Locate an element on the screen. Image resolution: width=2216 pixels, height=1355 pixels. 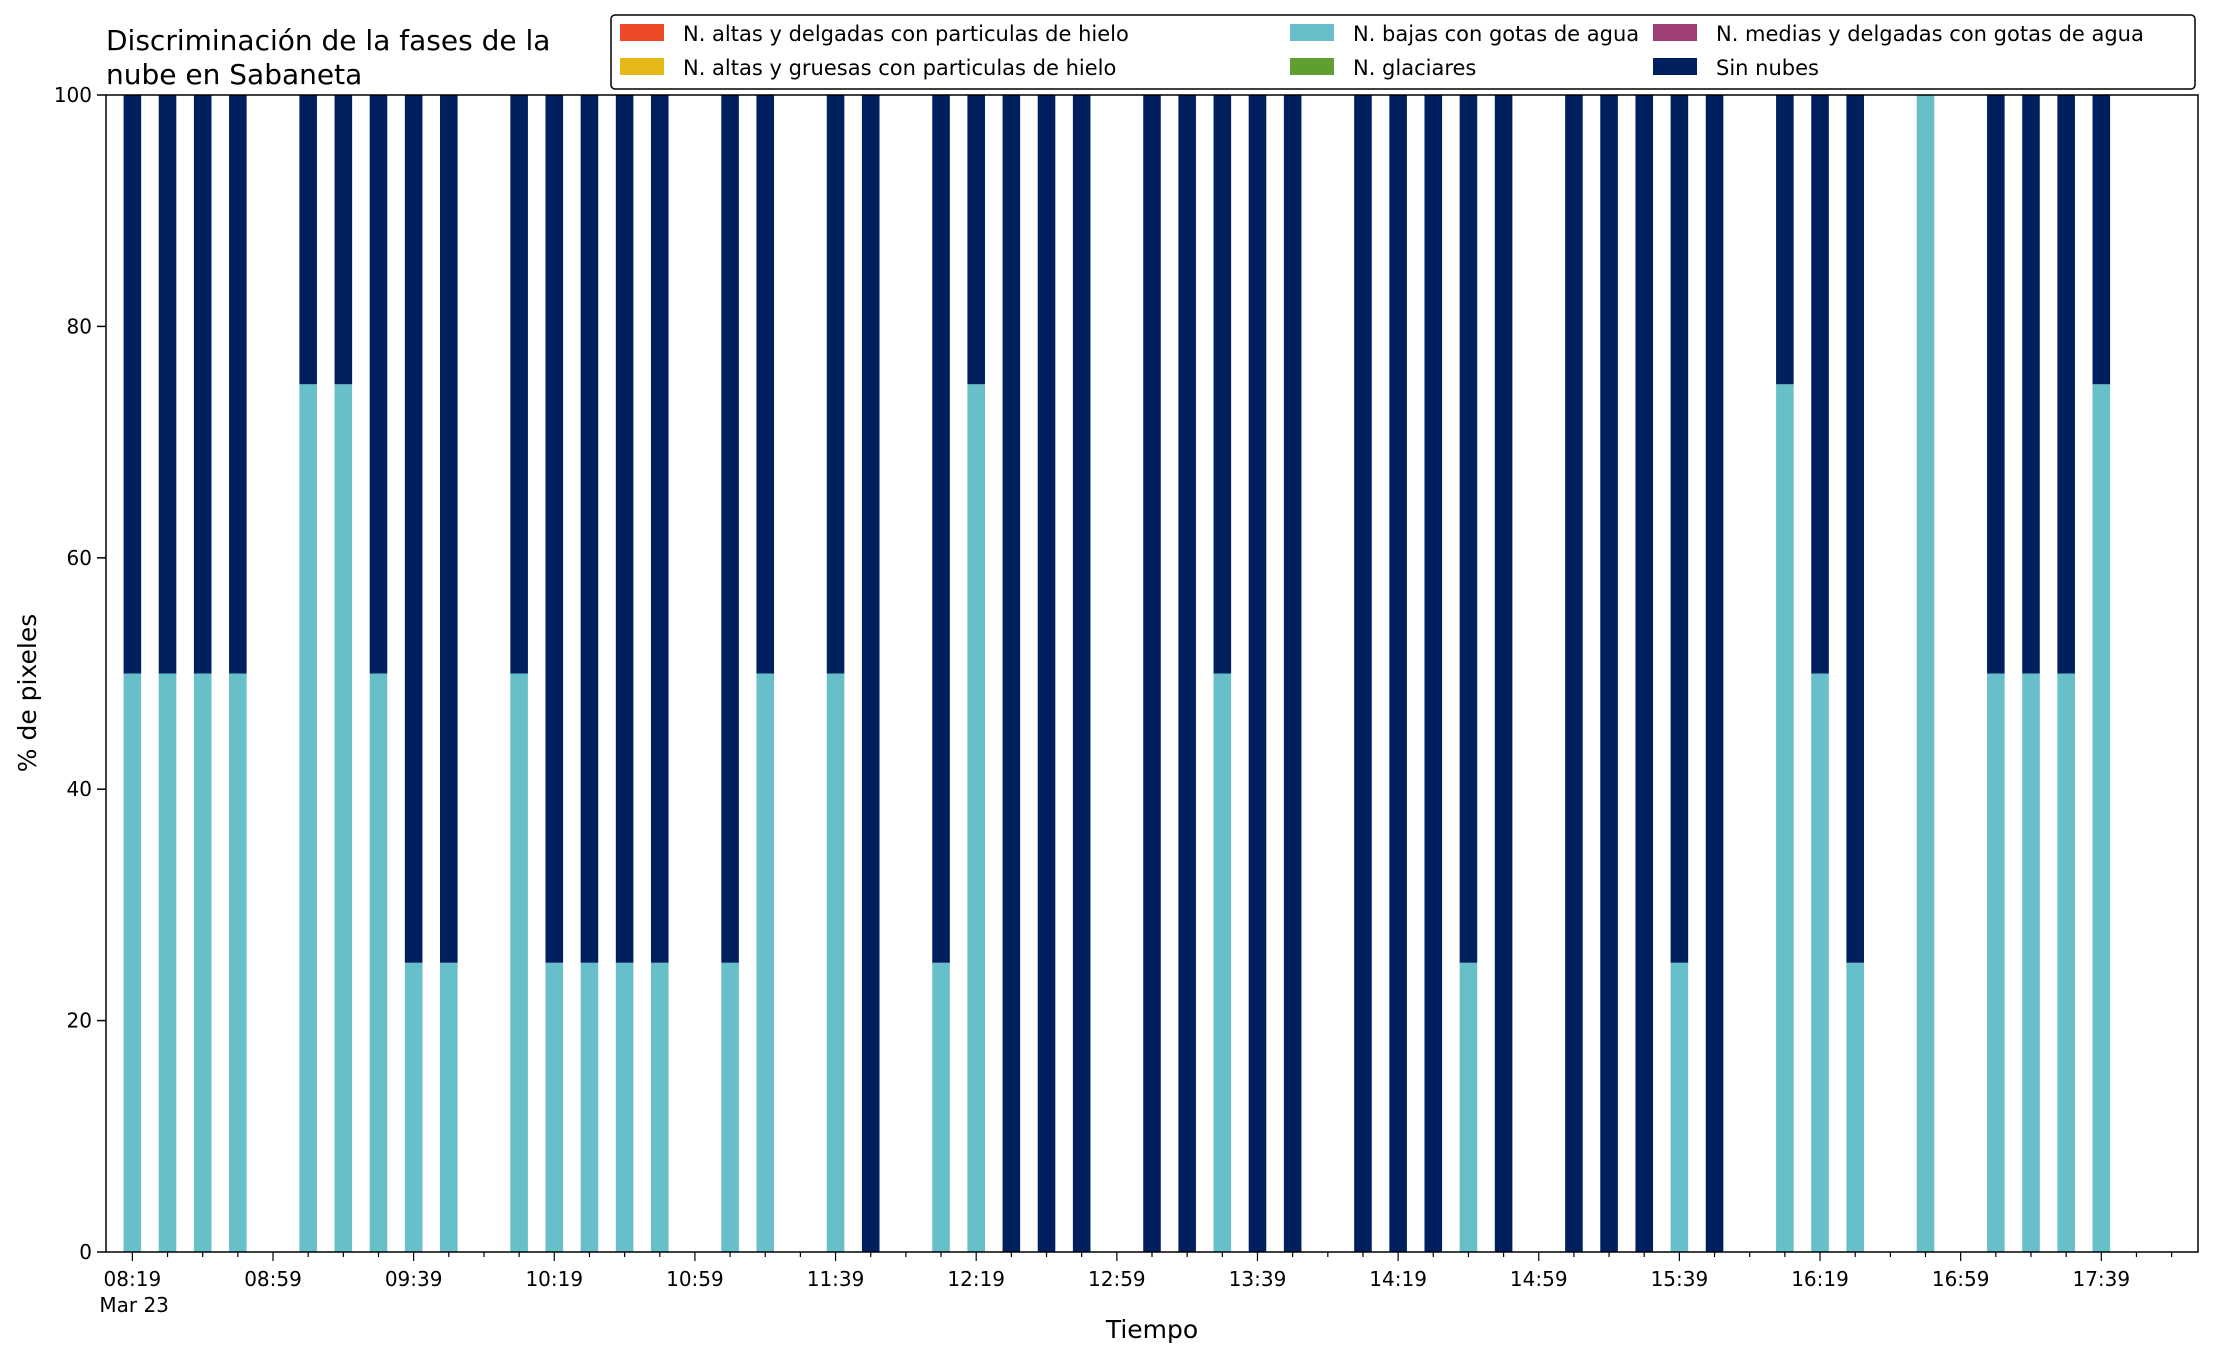
x-tick-label: 17:39 is located at coordinates (2101, 1279).